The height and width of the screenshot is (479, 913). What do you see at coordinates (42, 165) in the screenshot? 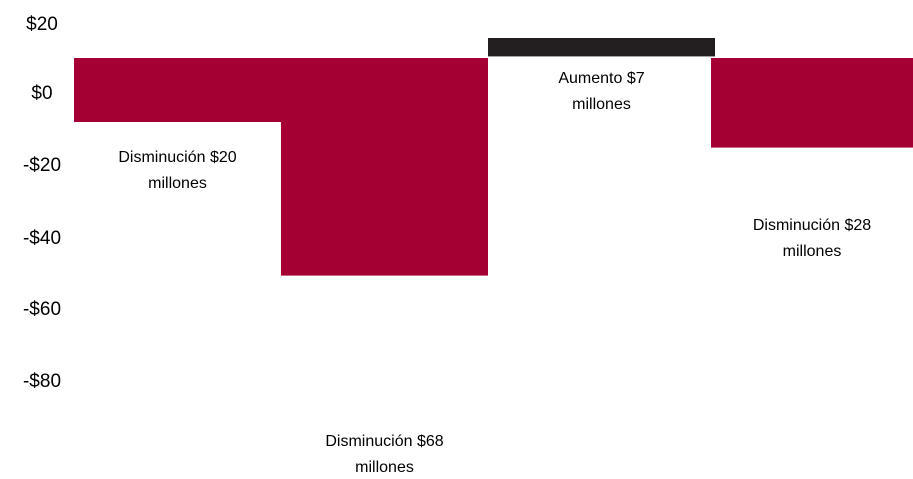
I see `y-tick-label: -$20` at bounding box center [42, 165].